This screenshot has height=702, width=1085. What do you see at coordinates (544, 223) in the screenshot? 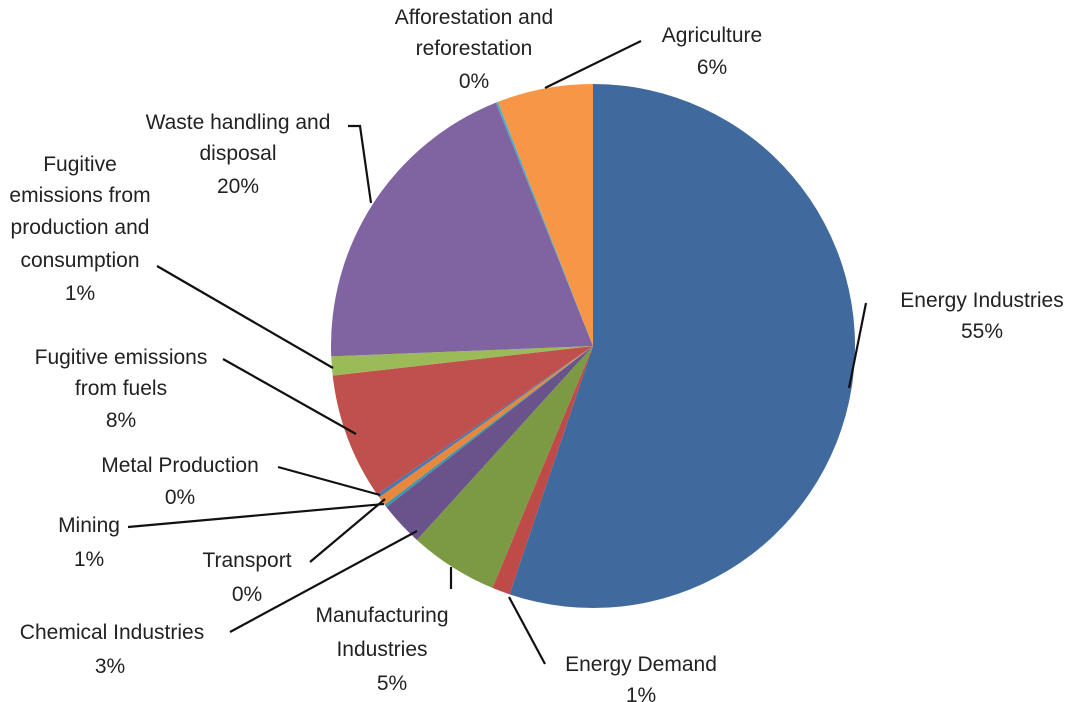
I see `pie-slice-afforestation-and-reforestation` at bounding box center [544, 223].